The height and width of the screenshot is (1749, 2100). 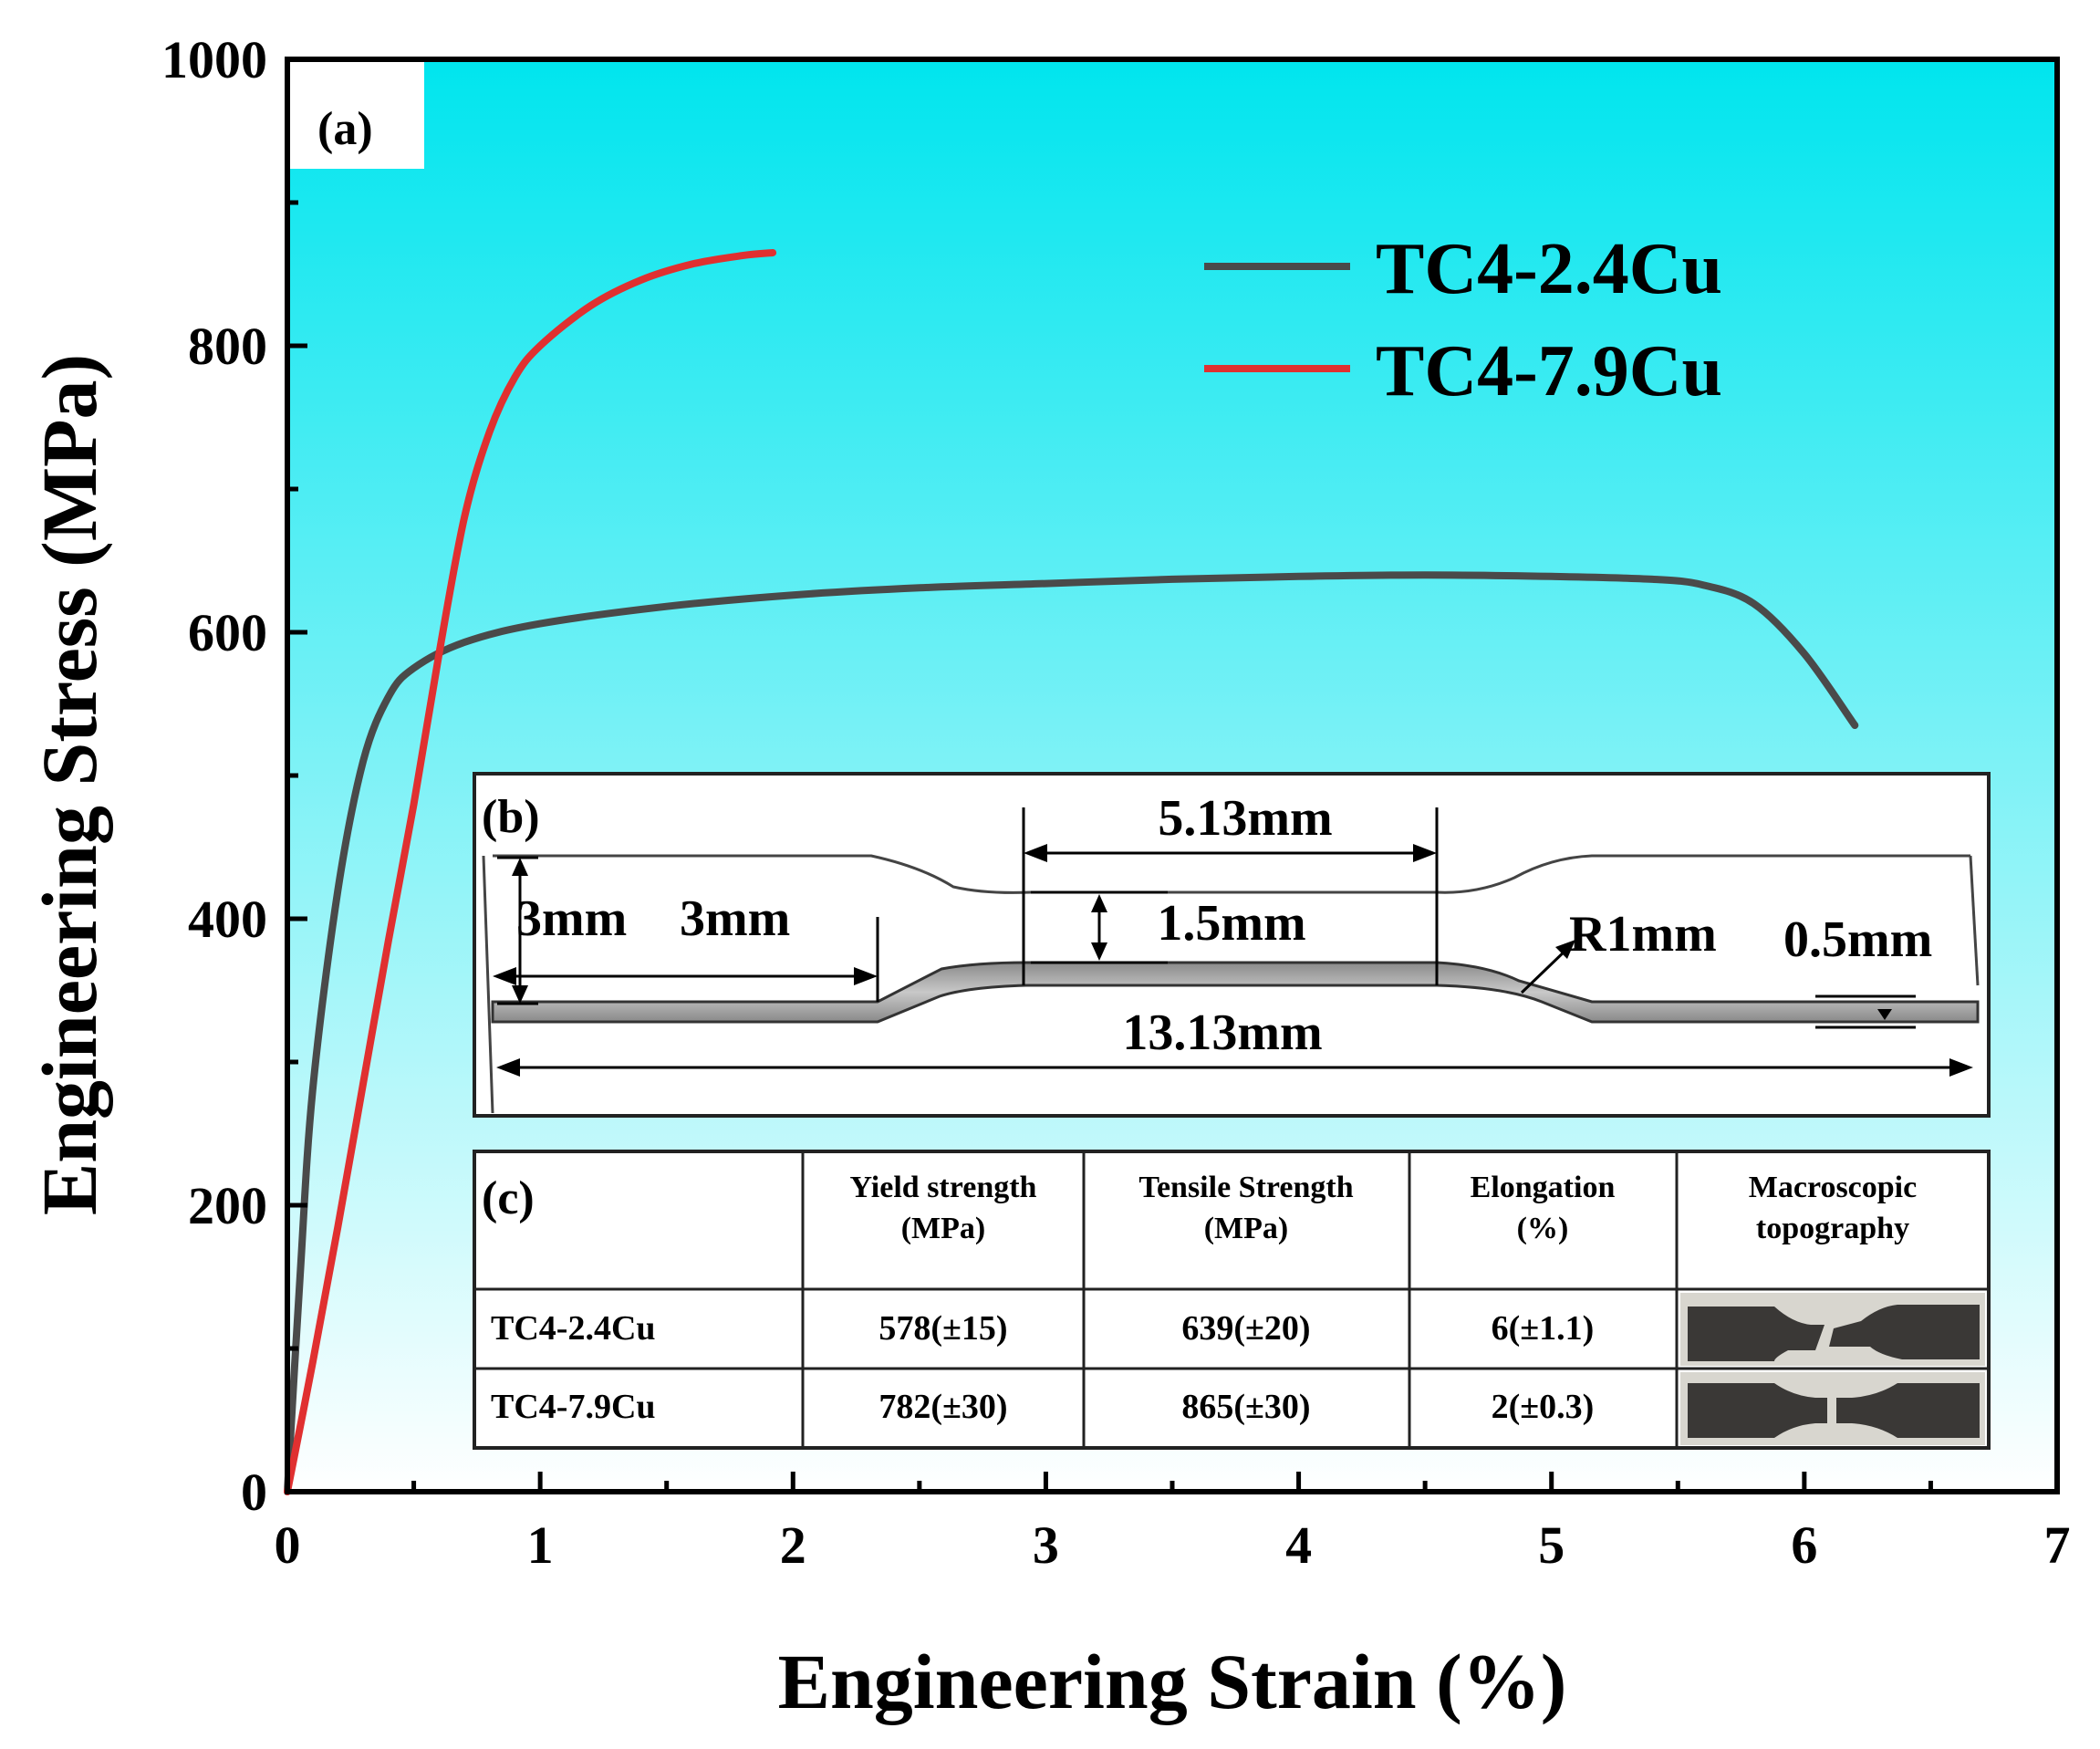 I want to click on legend-label-tc4-7.9cu: TC4-7.9Cu, so click(x=1549, y=371).